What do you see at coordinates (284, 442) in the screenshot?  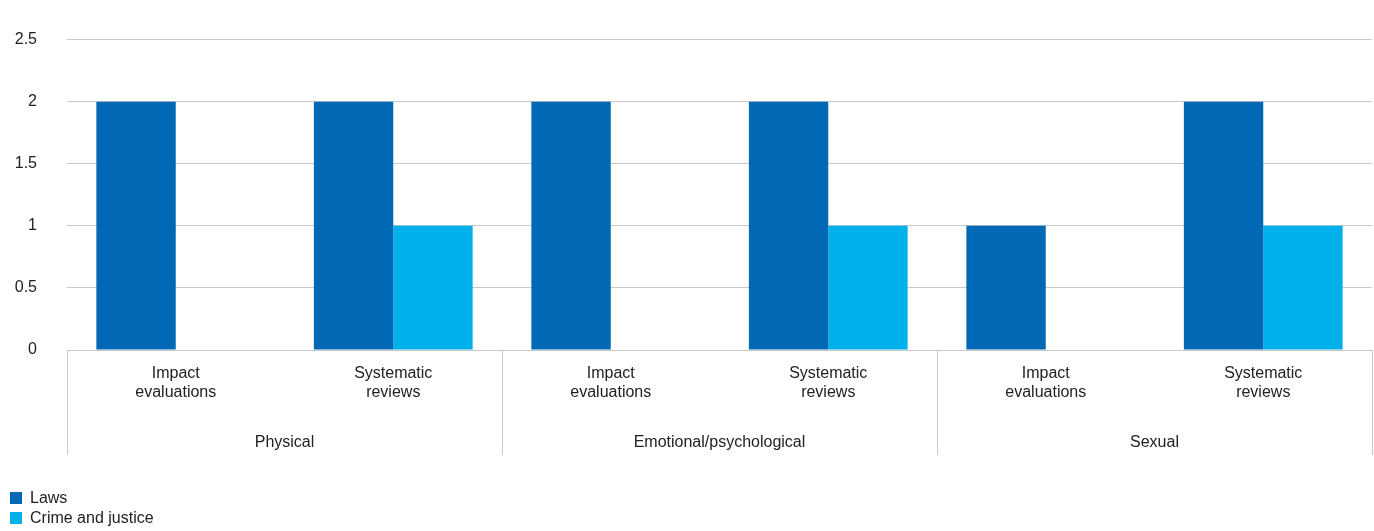 I see `text: Physical` at bounding box center [284, 442].